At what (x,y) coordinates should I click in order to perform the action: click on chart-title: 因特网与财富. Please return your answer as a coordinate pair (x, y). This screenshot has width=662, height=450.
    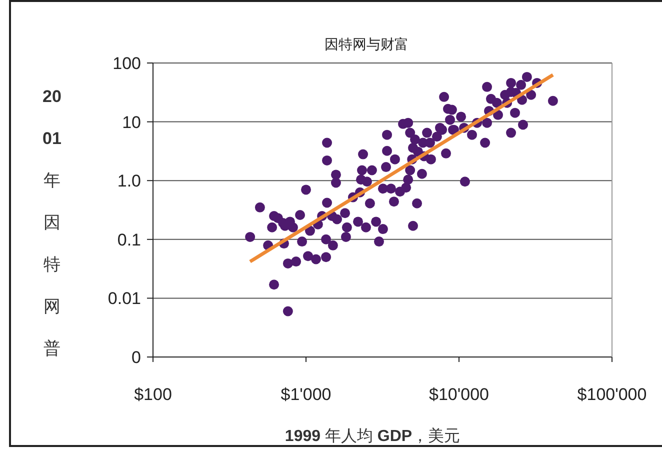
    Looking at the image, I should click on (366, 44).